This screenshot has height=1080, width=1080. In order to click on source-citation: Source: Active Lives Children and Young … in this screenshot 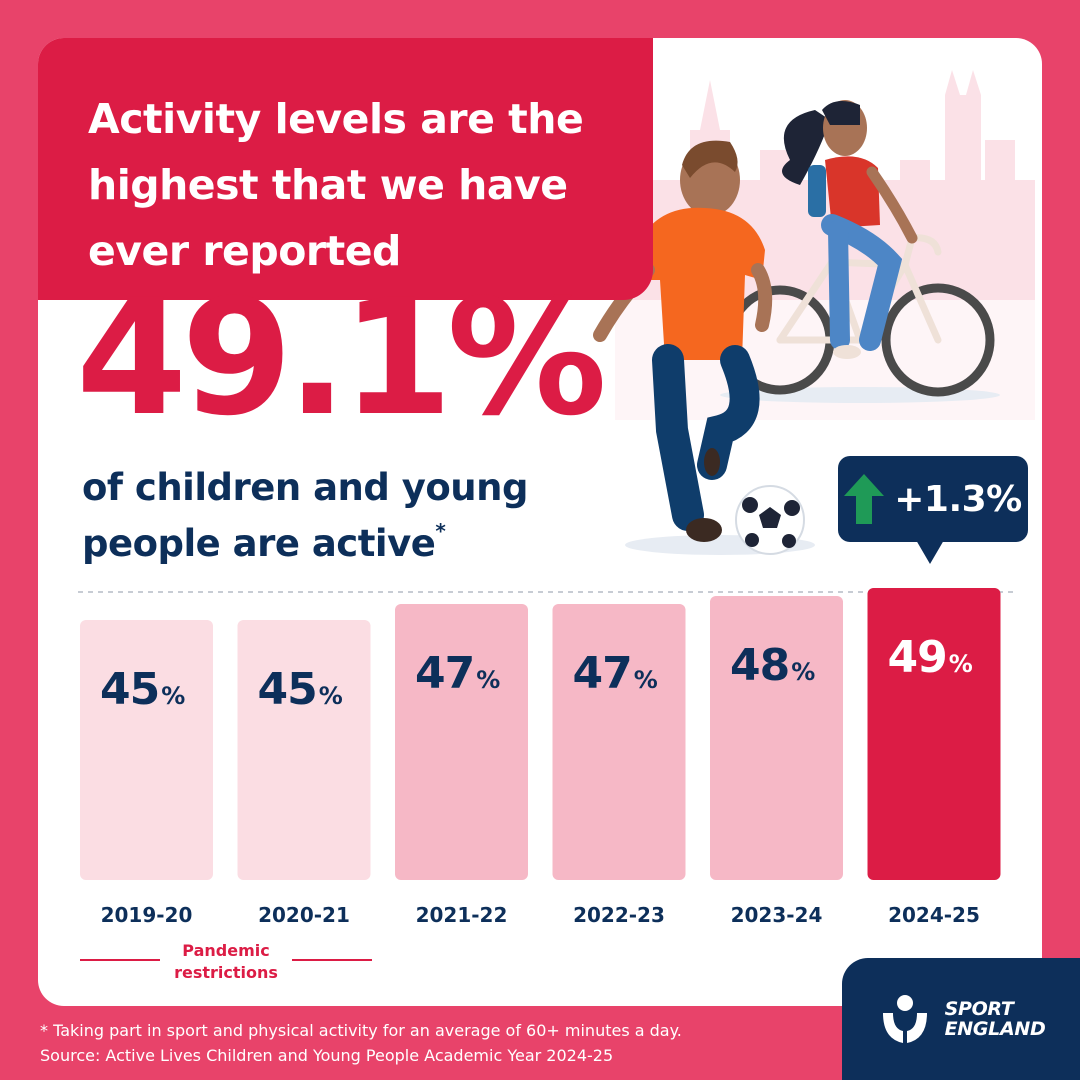, I will do `click(327, 1055)`.